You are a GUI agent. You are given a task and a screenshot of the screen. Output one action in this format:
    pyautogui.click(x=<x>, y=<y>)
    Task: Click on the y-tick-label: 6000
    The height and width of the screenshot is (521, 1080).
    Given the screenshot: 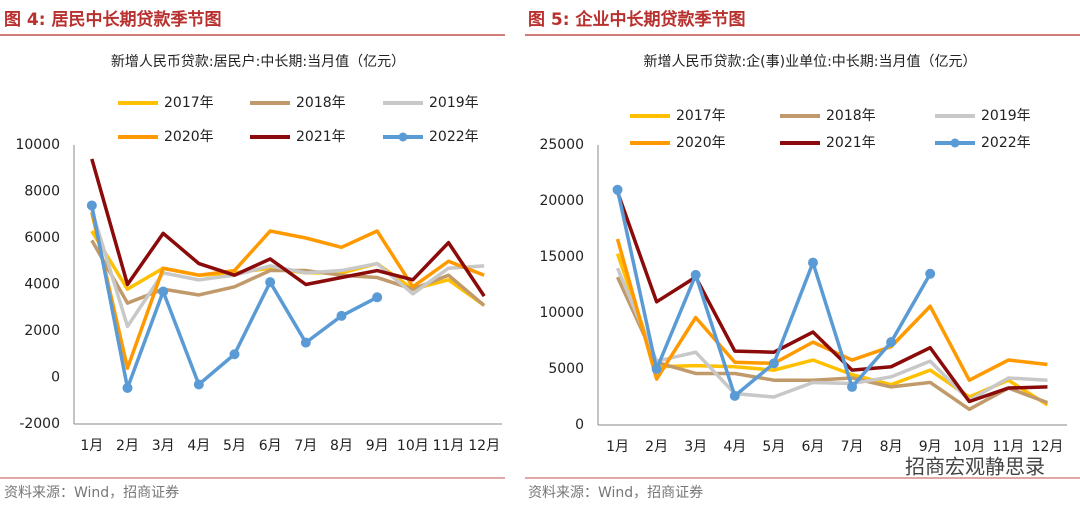 What is the action you would take?
    pyautogui.click(x=42, y=238)
    